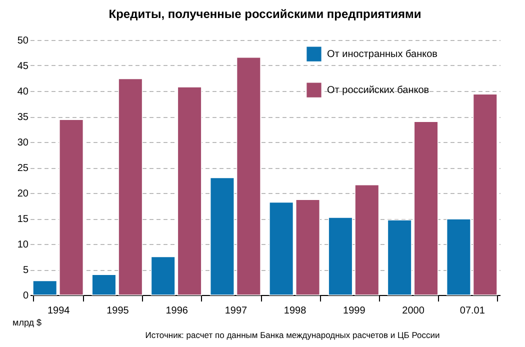  I want to click on x-tick-label: 1994, so click(58, 311).